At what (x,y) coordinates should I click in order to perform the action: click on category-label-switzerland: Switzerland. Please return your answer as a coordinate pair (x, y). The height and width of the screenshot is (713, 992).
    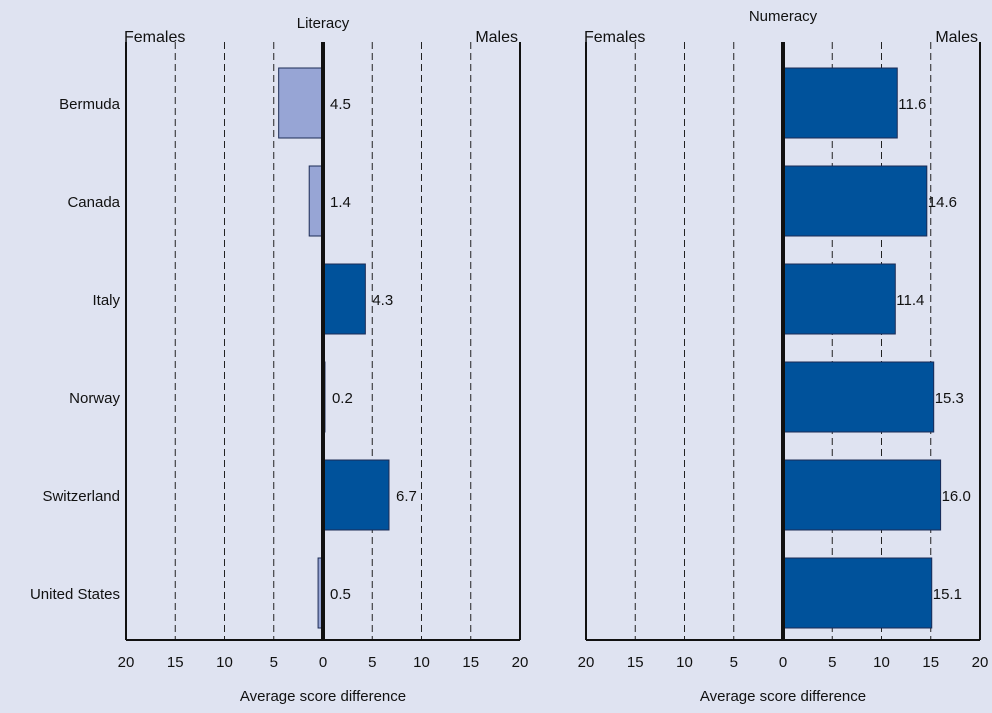
    Looking at the image, I should click on (81, 496).